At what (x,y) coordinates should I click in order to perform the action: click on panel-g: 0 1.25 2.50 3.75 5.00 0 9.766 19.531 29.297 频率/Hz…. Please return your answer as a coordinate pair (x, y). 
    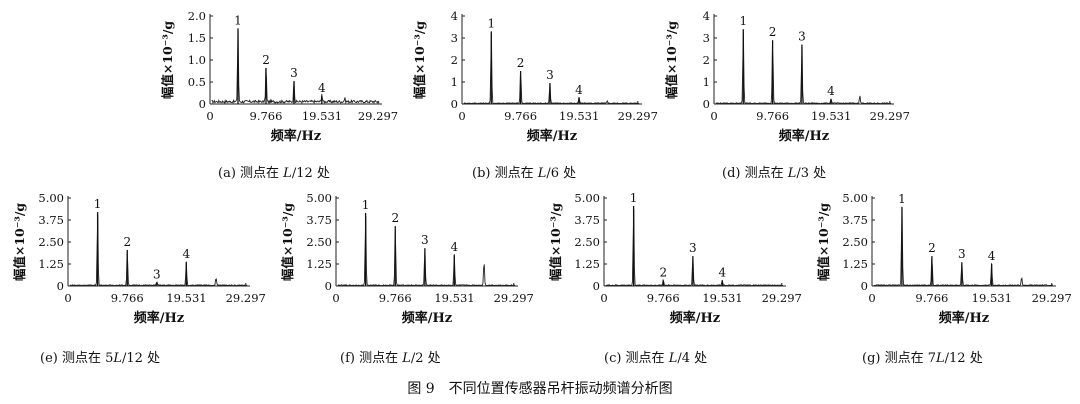
    Looking at the image, I should click on (943, 261).